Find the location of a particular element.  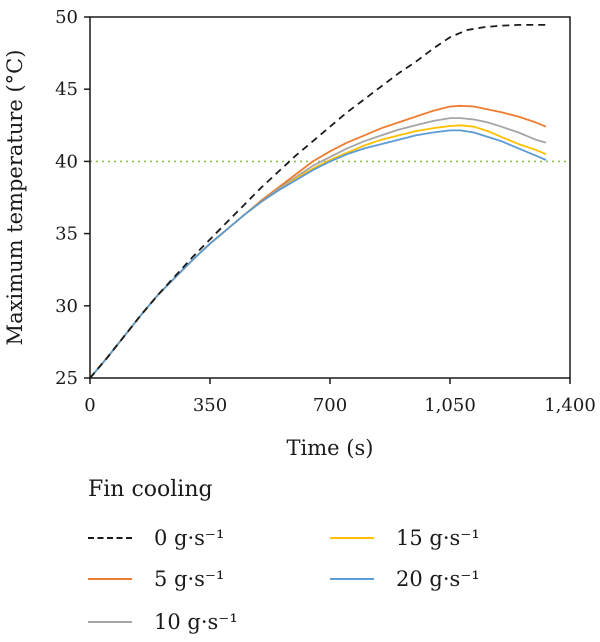

y-tick-label: 45 is located at coordinates (66, 89).